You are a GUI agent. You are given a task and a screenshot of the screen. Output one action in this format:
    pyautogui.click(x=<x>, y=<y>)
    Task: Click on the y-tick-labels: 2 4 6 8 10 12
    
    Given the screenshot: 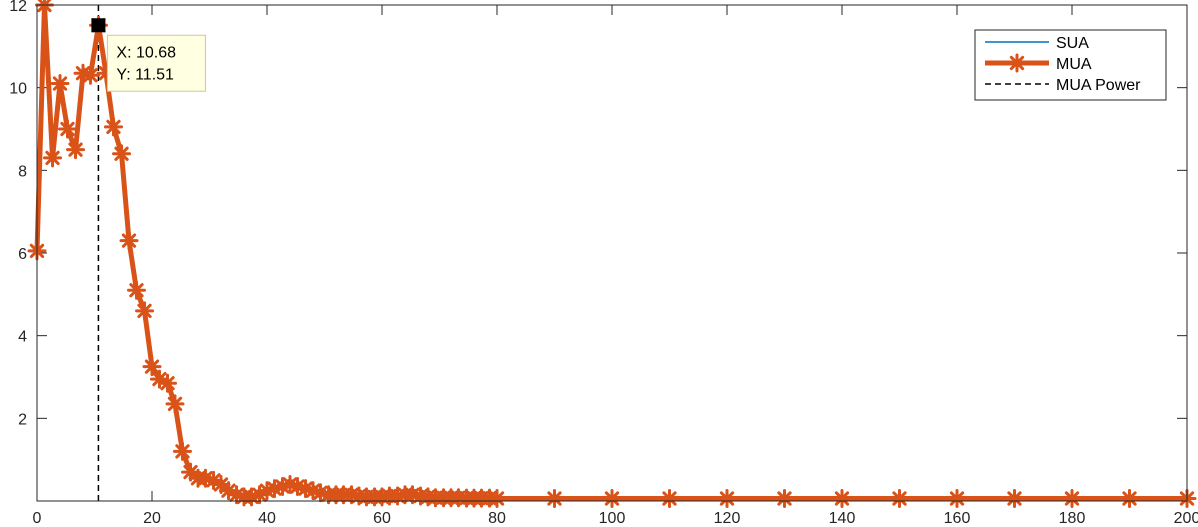 What is the action you would take?
    pyautogui.click(x=18, y=214)
    